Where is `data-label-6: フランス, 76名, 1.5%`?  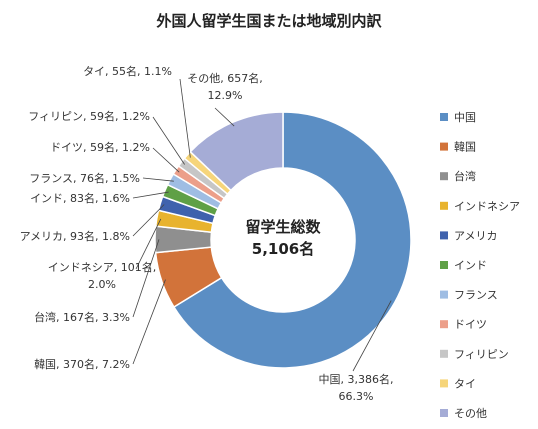 data-label-6: フランス, 76名, 1.5% is located at coordinates (84, 178).